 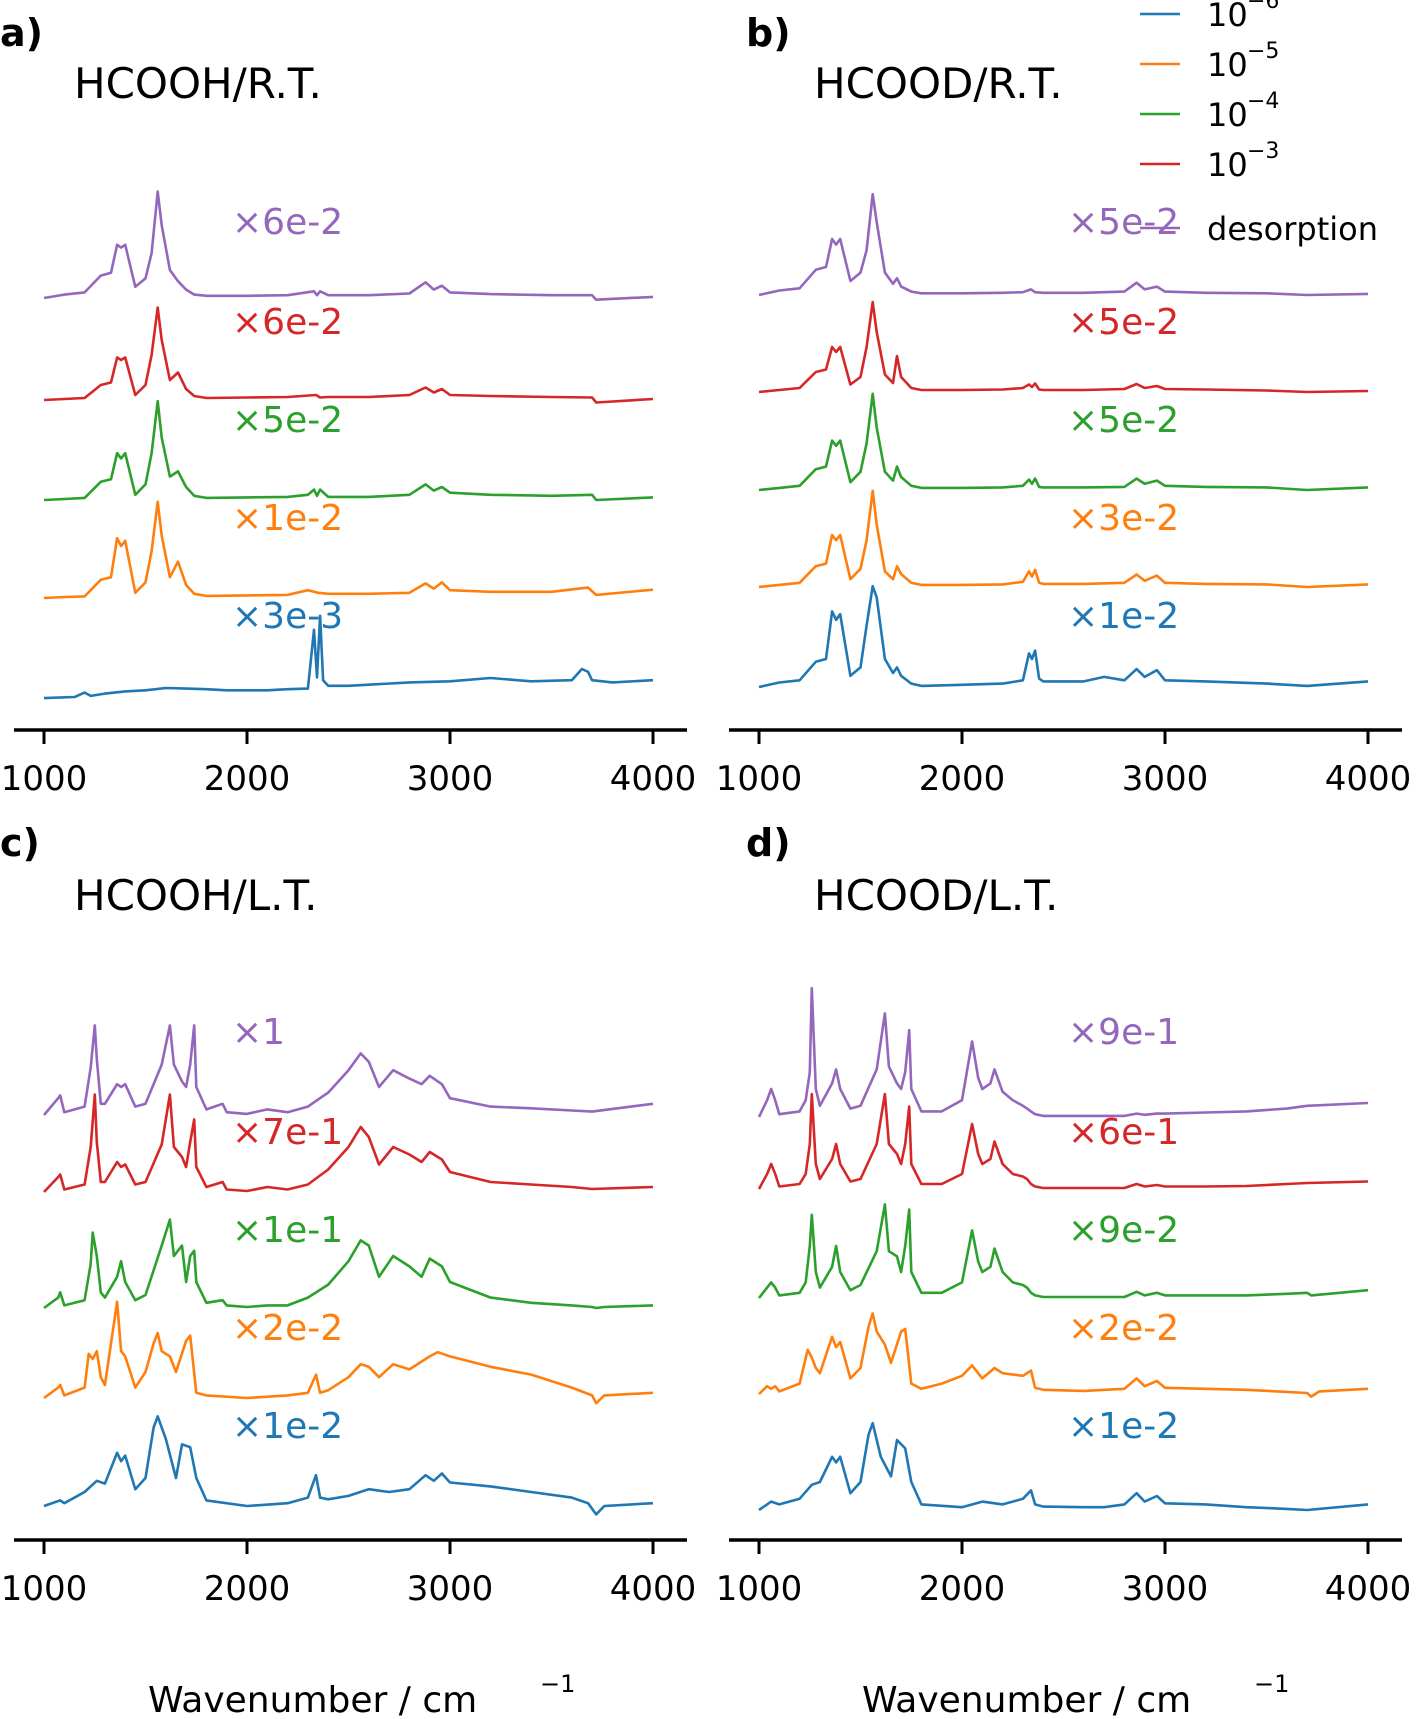 What do you see at coordinates (287, 1132) in the screenshot?
I see `scale-factor-label: ×7e-1` at bounding box center [287, 1132].